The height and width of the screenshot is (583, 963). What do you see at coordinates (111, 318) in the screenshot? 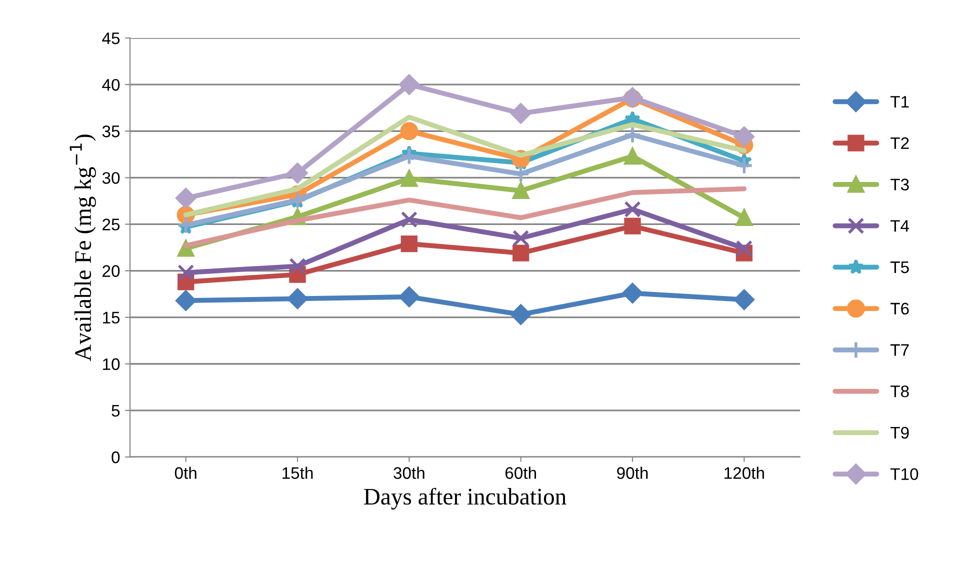
I see `y-tick-label: 15` at bounding box center [111, 318].